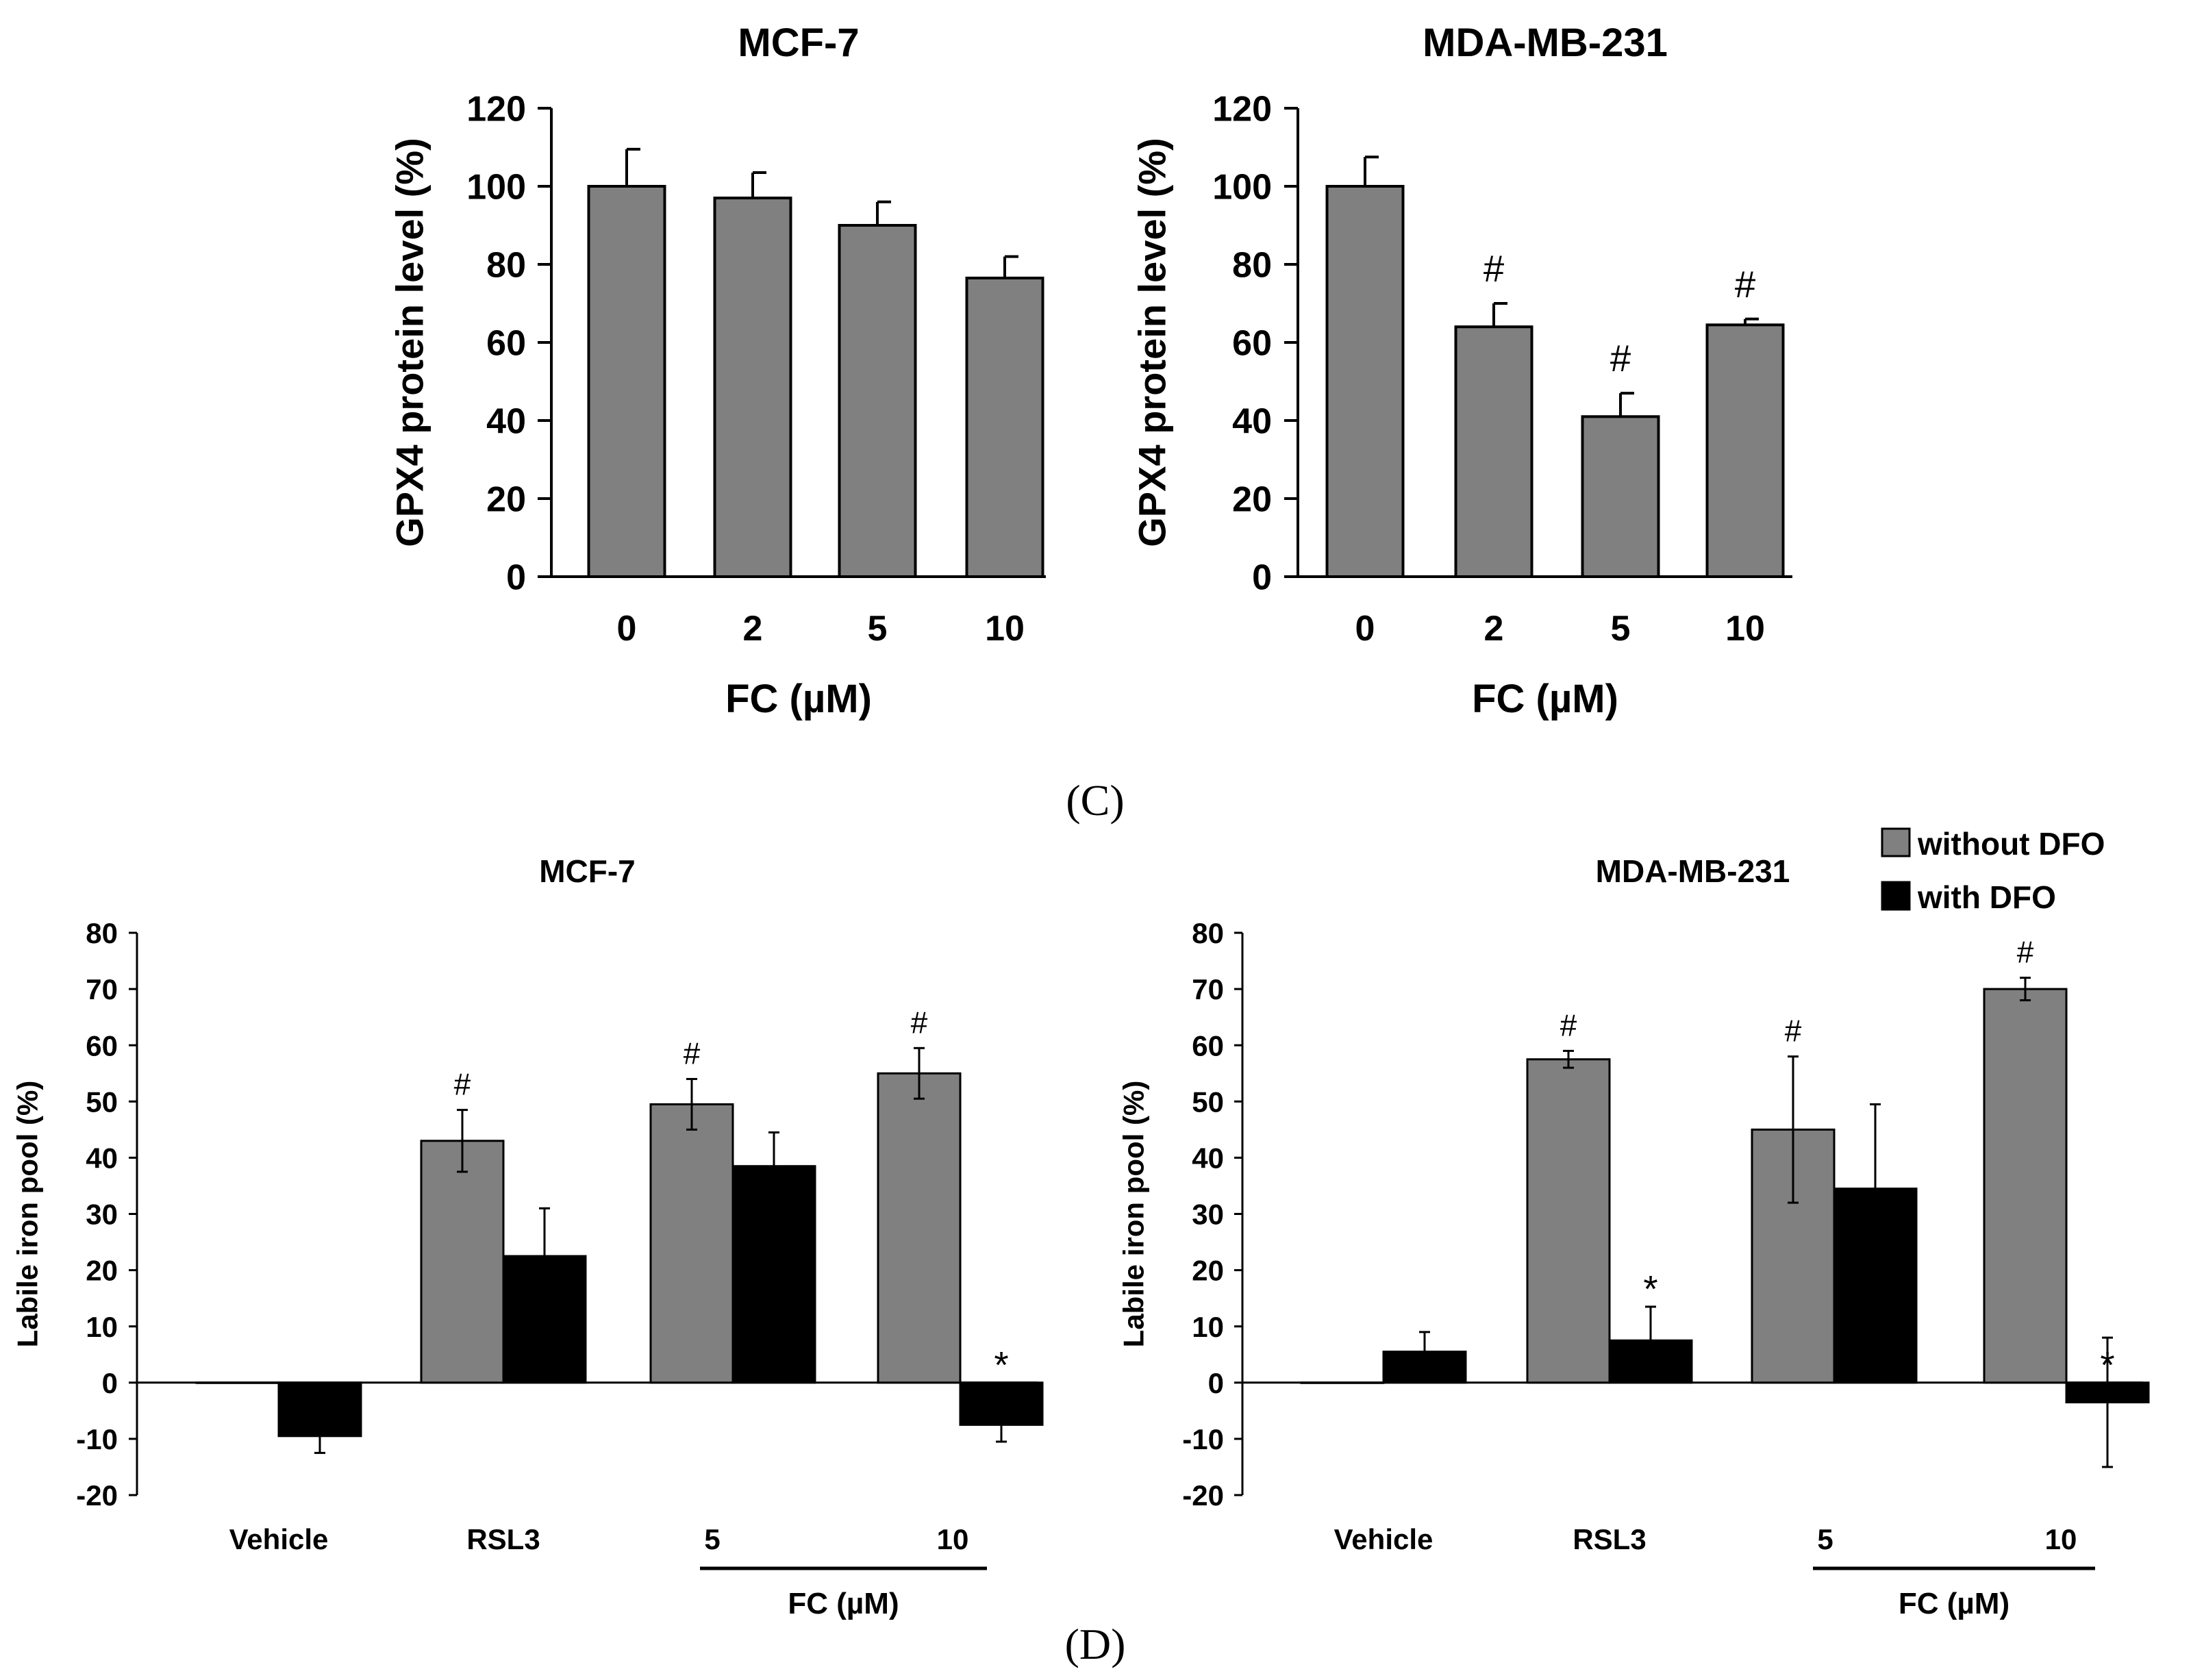 The height and width of the screenshot is (1680, 2191). What do you see at coordinates (1896, 896) in the screenshot?
I see `legend-swatch-with-dfo` at bounding box center [1896, 896].